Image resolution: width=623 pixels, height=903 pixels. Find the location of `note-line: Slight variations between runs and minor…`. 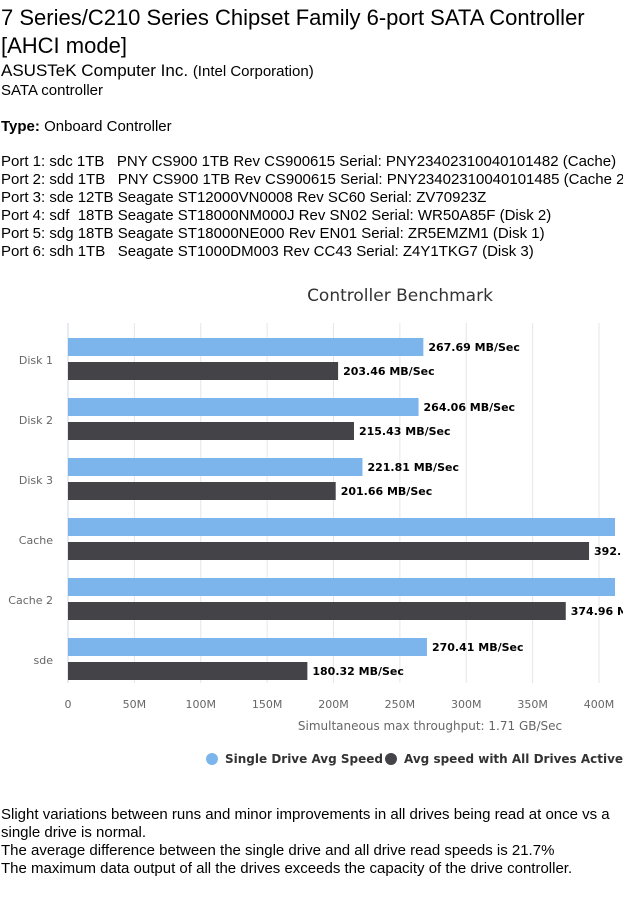

note-line: Slight variations between runs and minor… is located at coordinates (305, 823).